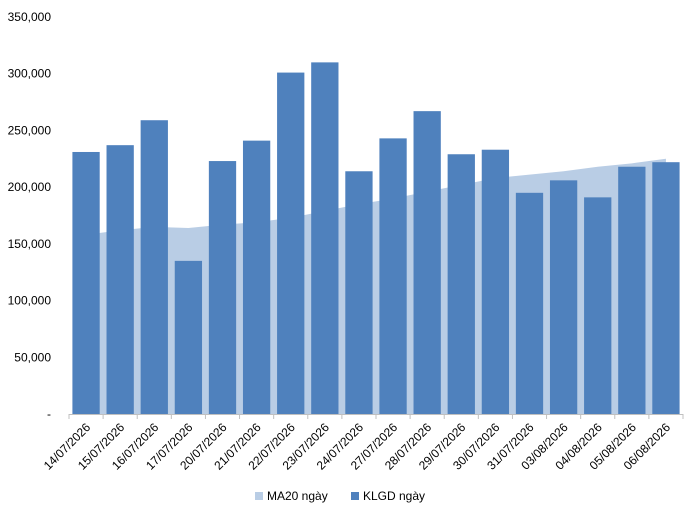 Image resolution: width=686 pixels, height=520 pixels. I want to click on y-tick-label: 150,000, so click(30, 244).